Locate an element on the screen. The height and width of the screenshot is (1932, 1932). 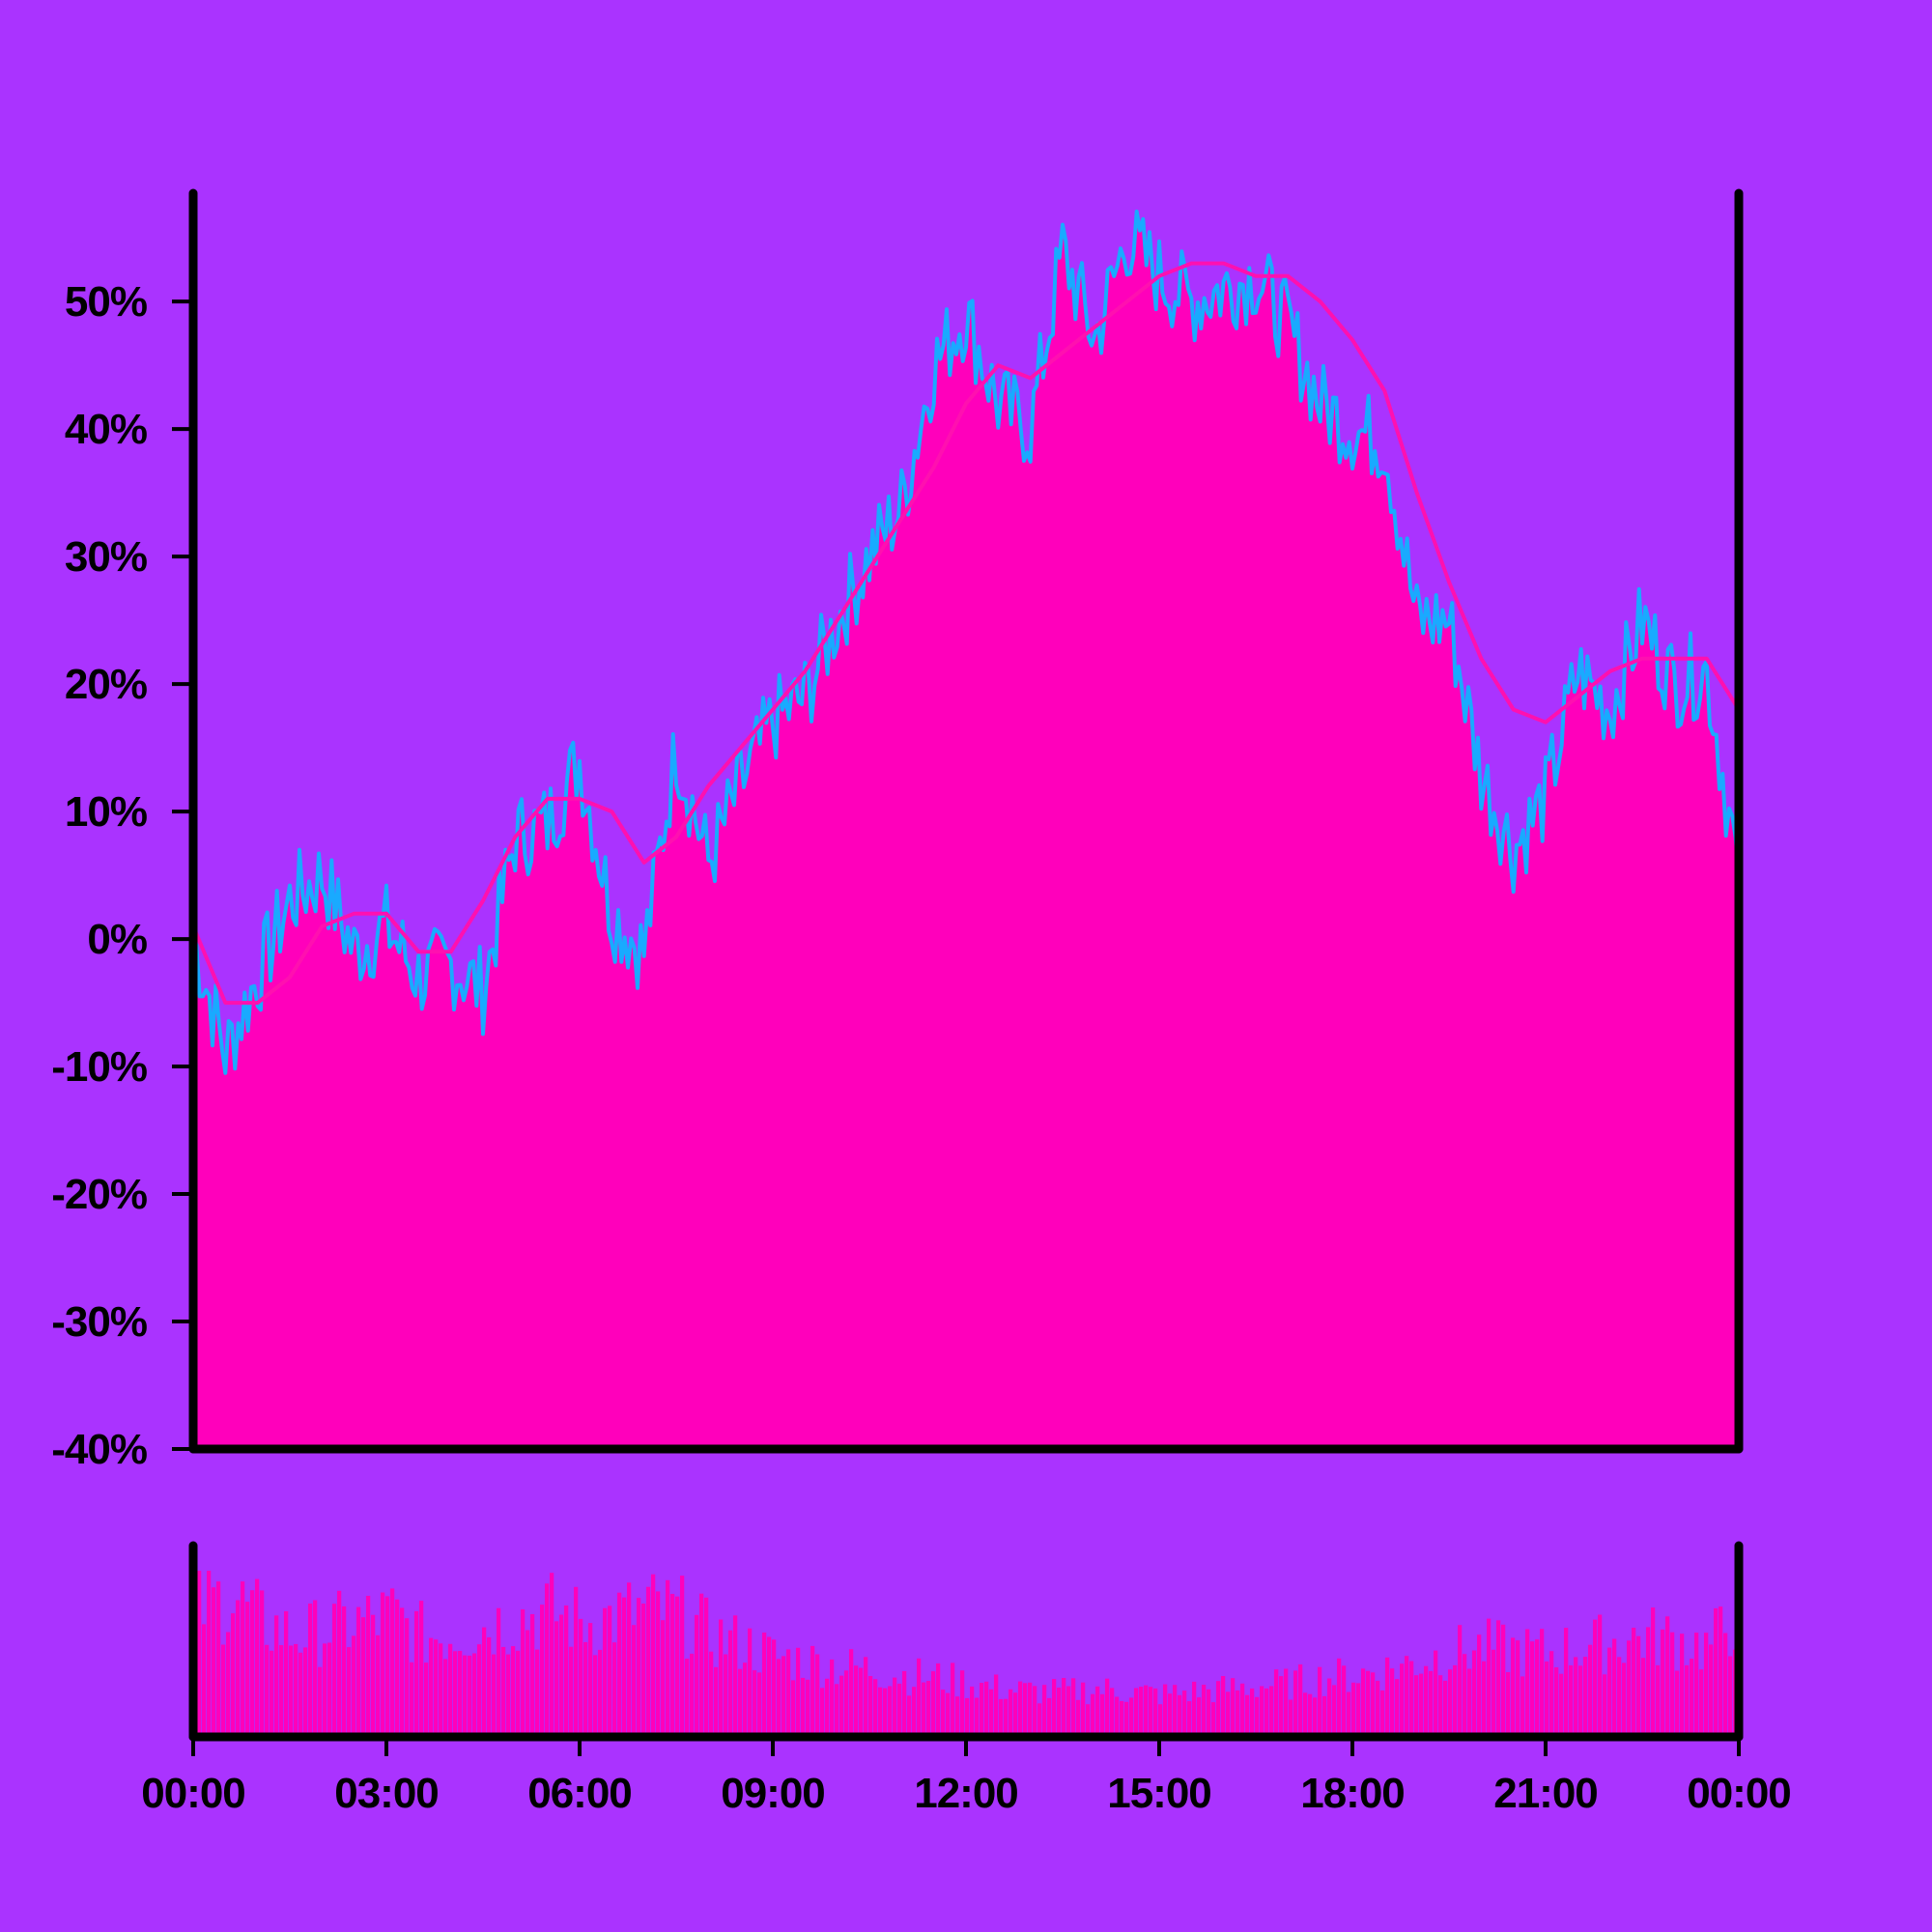
y-axis: 50% 40% 30% 20% 10% 0% -10% -20% -30% -40% is located at coordinates (122, 875).